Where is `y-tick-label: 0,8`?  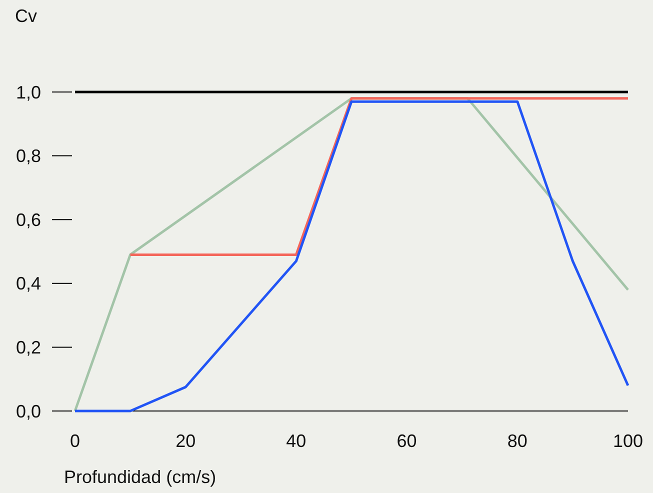 y-tick-label: 0,8 is located at coordinates (29, 156).